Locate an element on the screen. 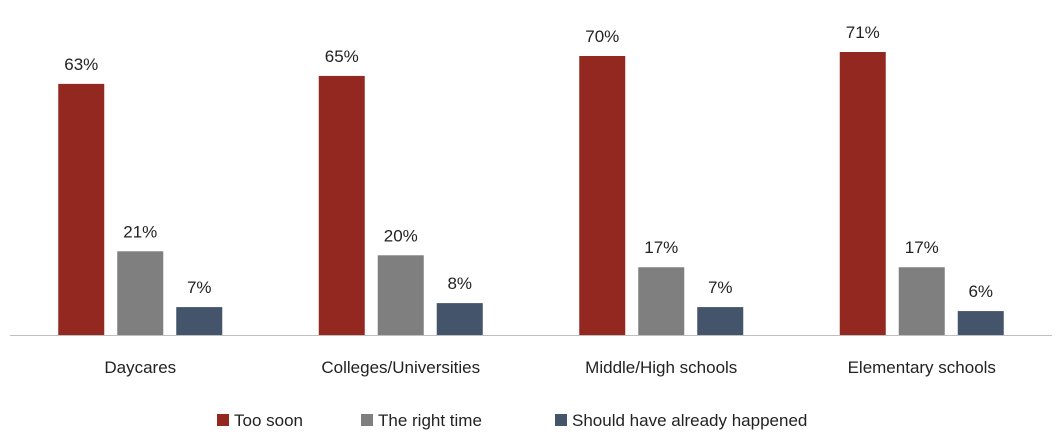 The height and width of the screenshot is (432, 1057). value-label: 8% is located at coordinates (459, 283).